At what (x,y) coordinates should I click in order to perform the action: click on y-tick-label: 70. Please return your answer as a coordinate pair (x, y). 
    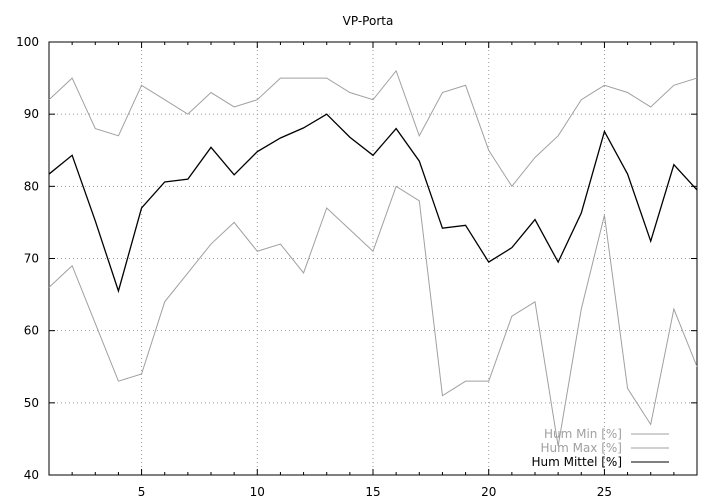
    Looking at the image, I should click on (31, 259).